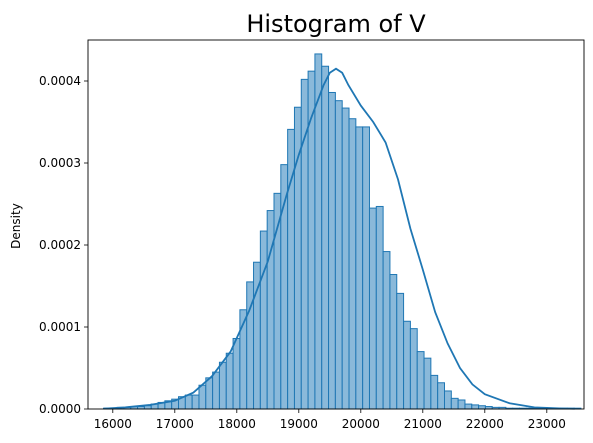  What do you see at coordinates (423, 424) in the screenshot?
I see `x-tick-label: 21000` at bounding box center [423, 424].